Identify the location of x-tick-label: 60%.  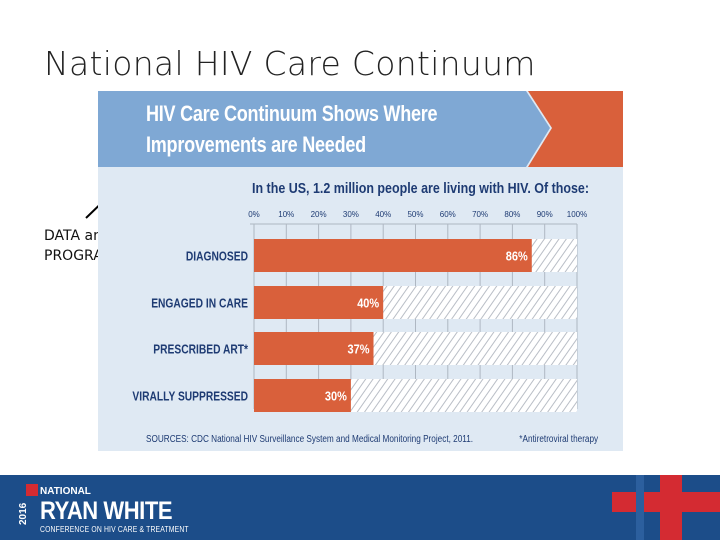
(448, 214).